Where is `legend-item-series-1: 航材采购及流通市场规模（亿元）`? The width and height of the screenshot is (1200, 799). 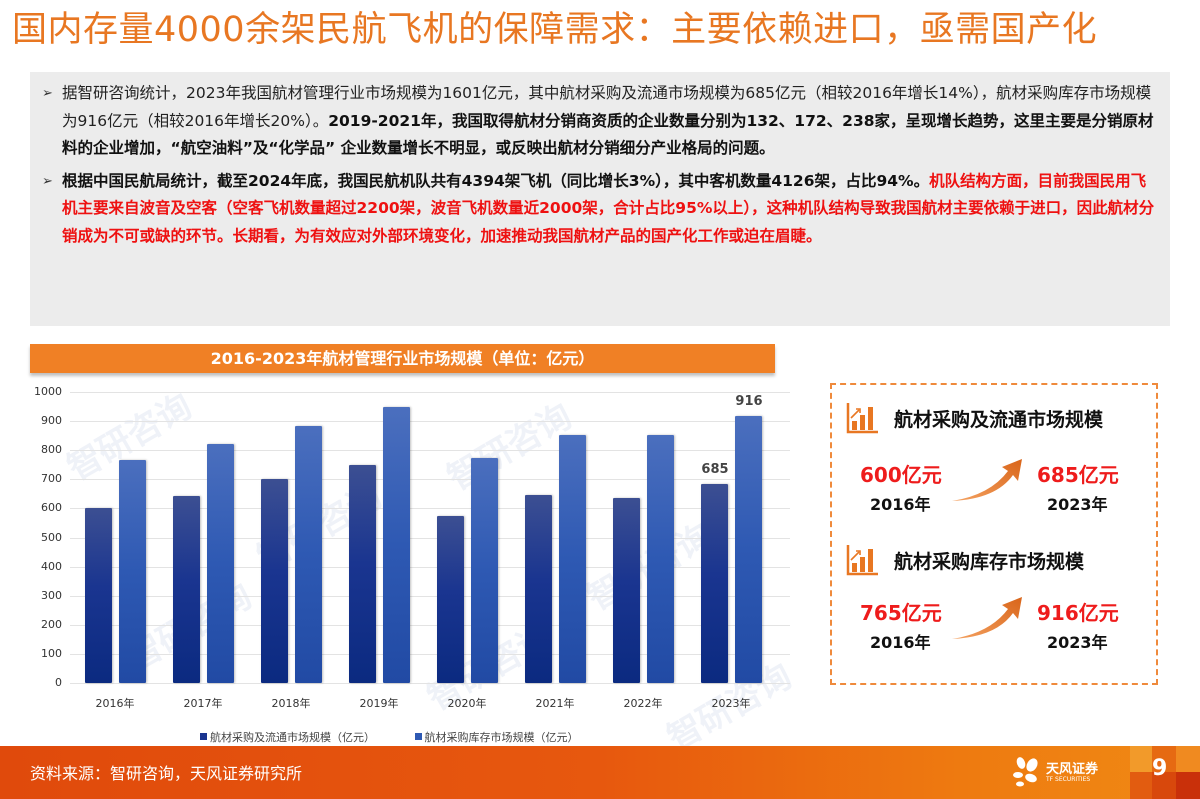
legend-item-series-1: 航材采购及流通市场规模（亿元） is located at coordinates (287, 737).